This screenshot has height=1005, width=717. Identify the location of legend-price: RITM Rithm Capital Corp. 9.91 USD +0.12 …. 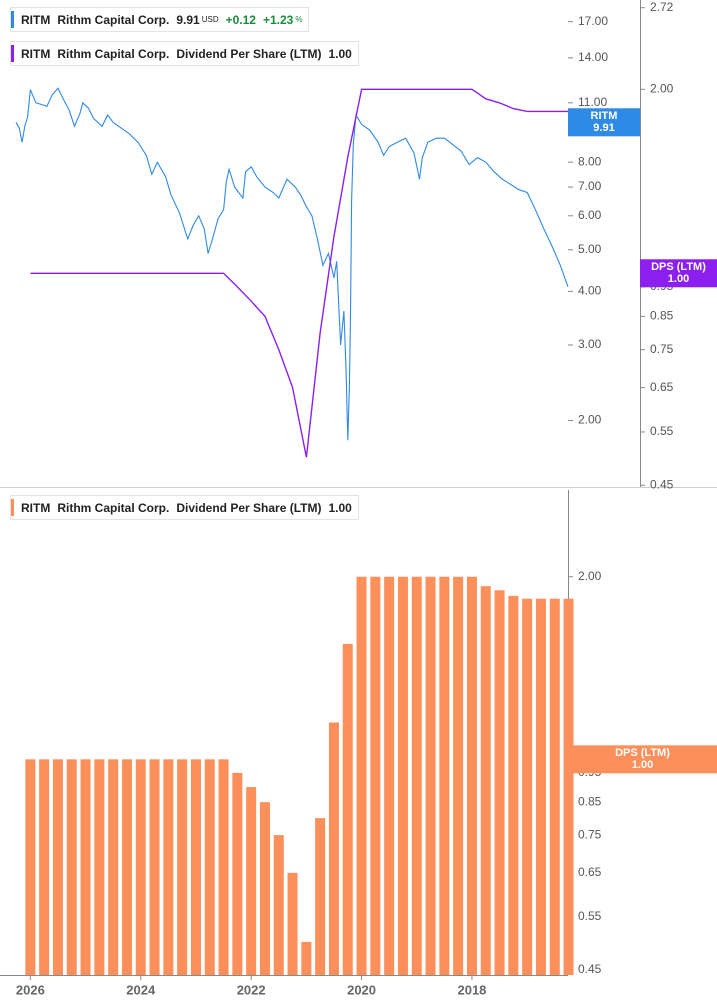
(160, 19).